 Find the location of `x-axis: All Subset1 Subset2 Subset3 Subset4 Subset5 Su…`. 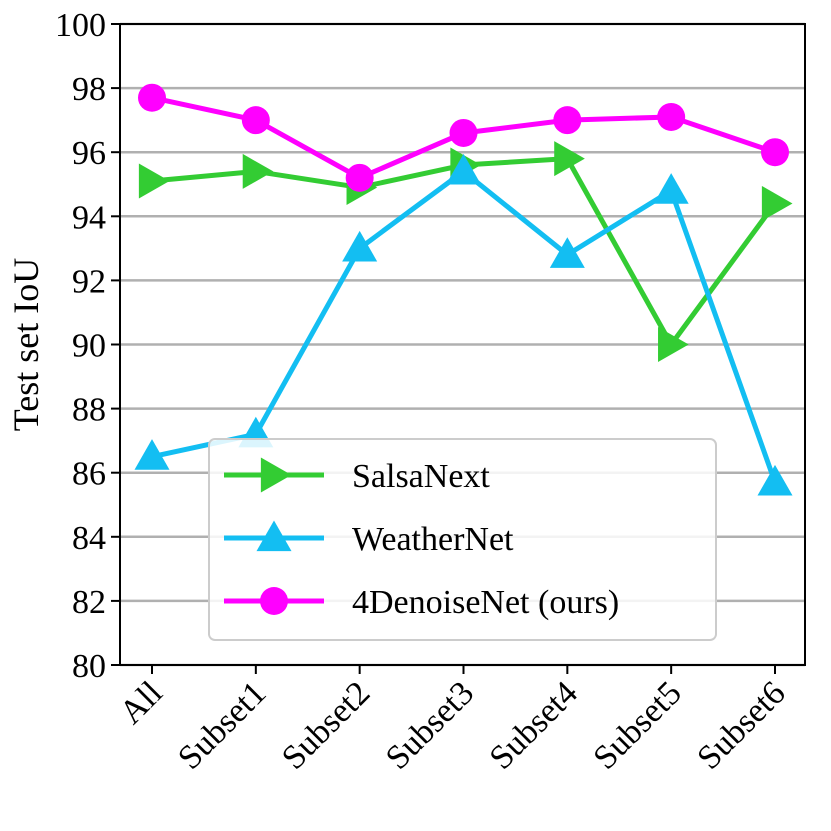

x-axis: All Subset1 Subset2 Subset3 Subset4 Subset5 Su… is located at coordinates (453, 721).